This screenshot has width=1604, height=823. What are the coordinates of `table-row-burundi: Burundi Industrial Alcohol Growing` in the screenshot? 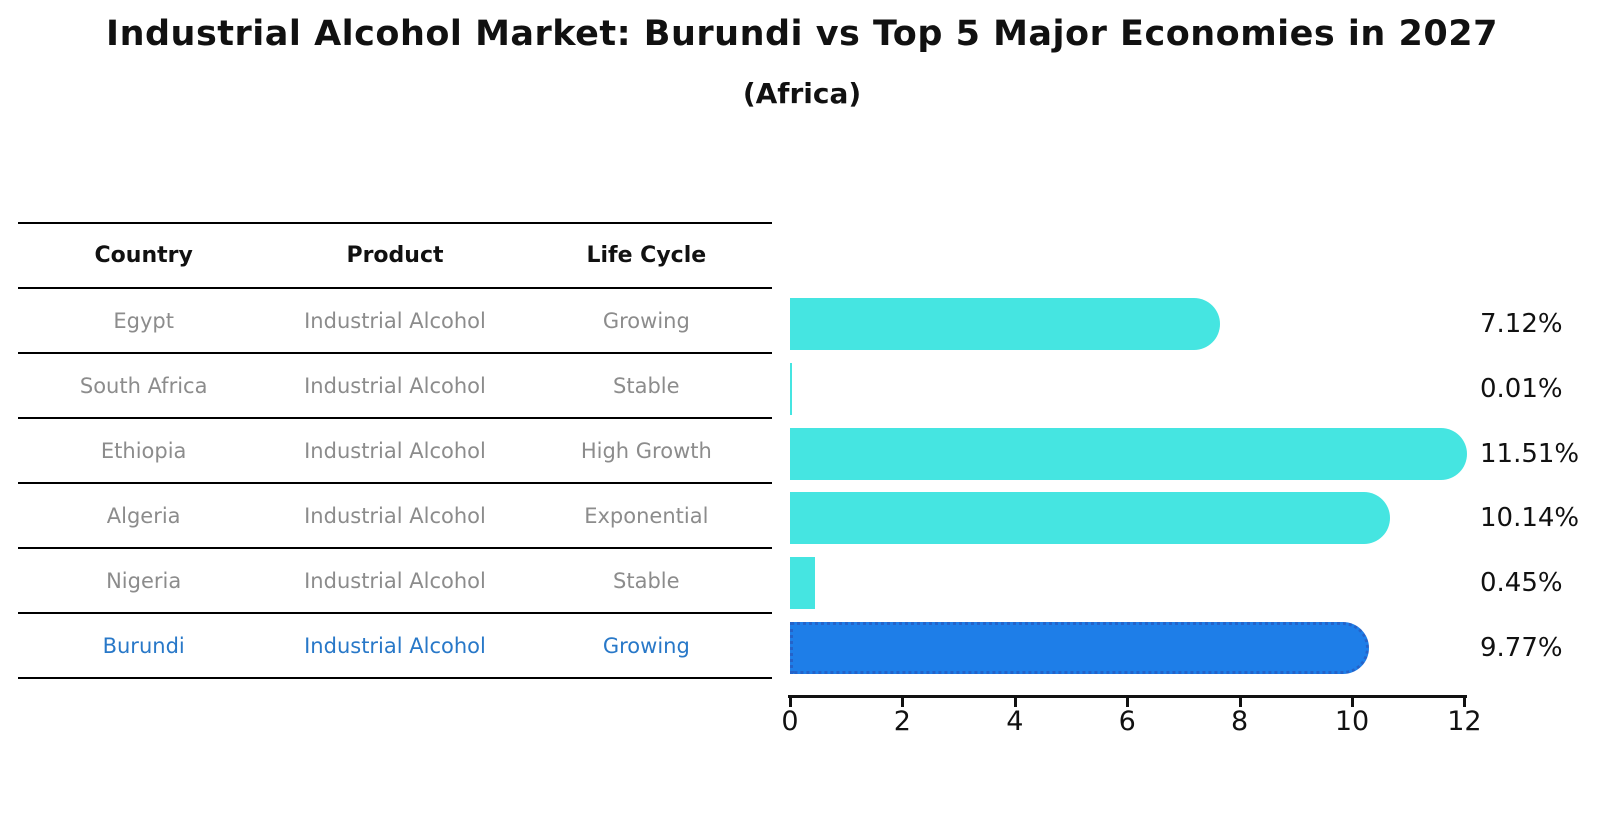 It's located at (395, 646).